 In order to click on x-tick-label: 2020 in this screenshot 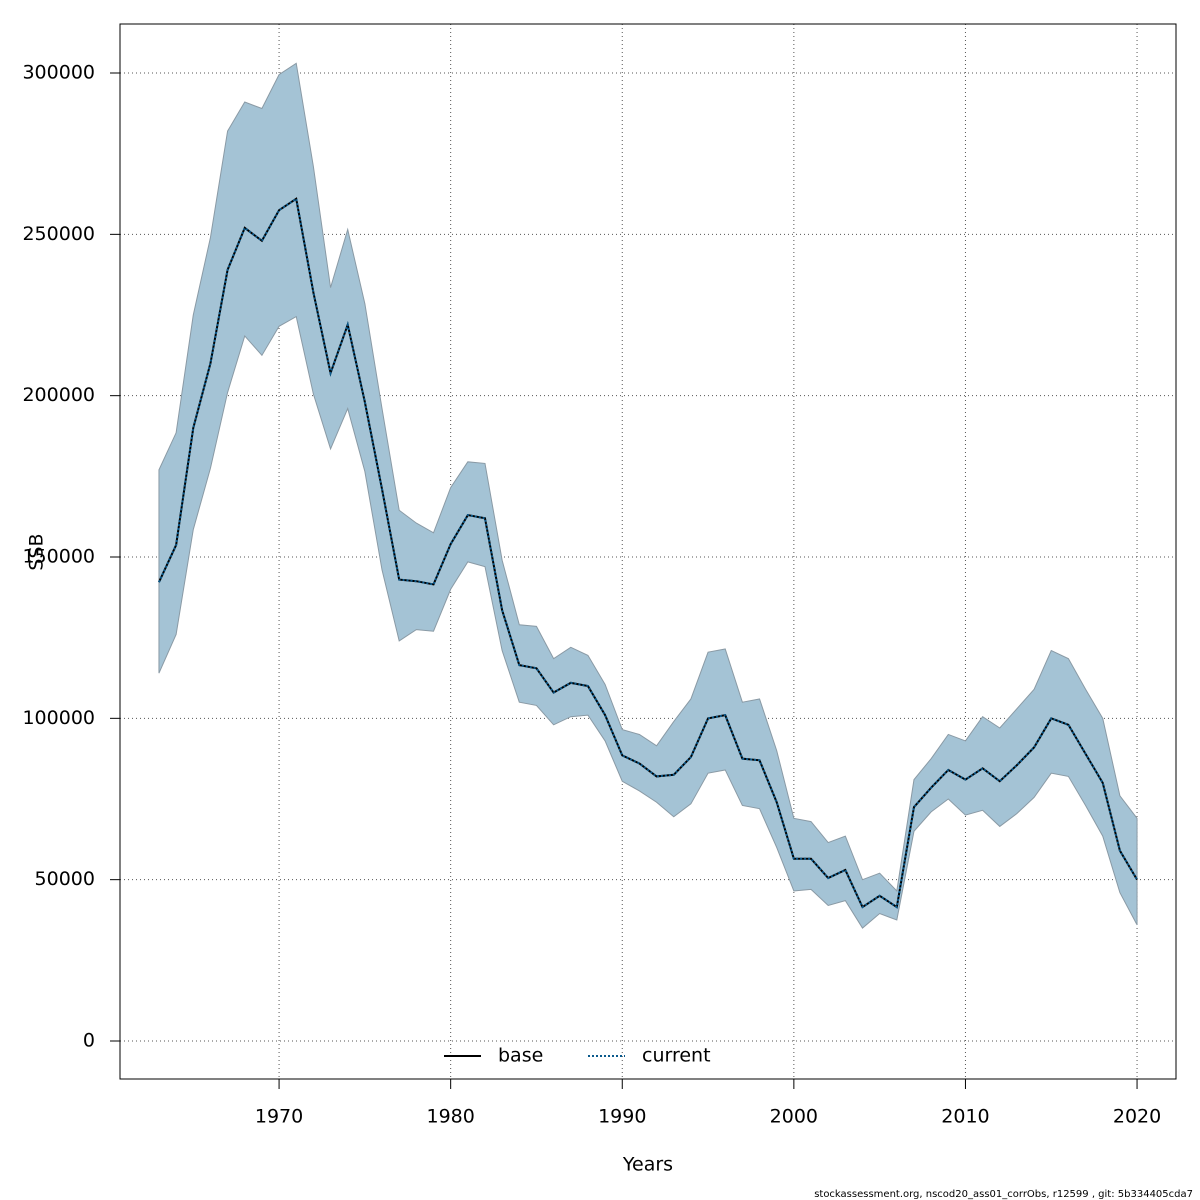, I will do `click(1137, 1117)`.